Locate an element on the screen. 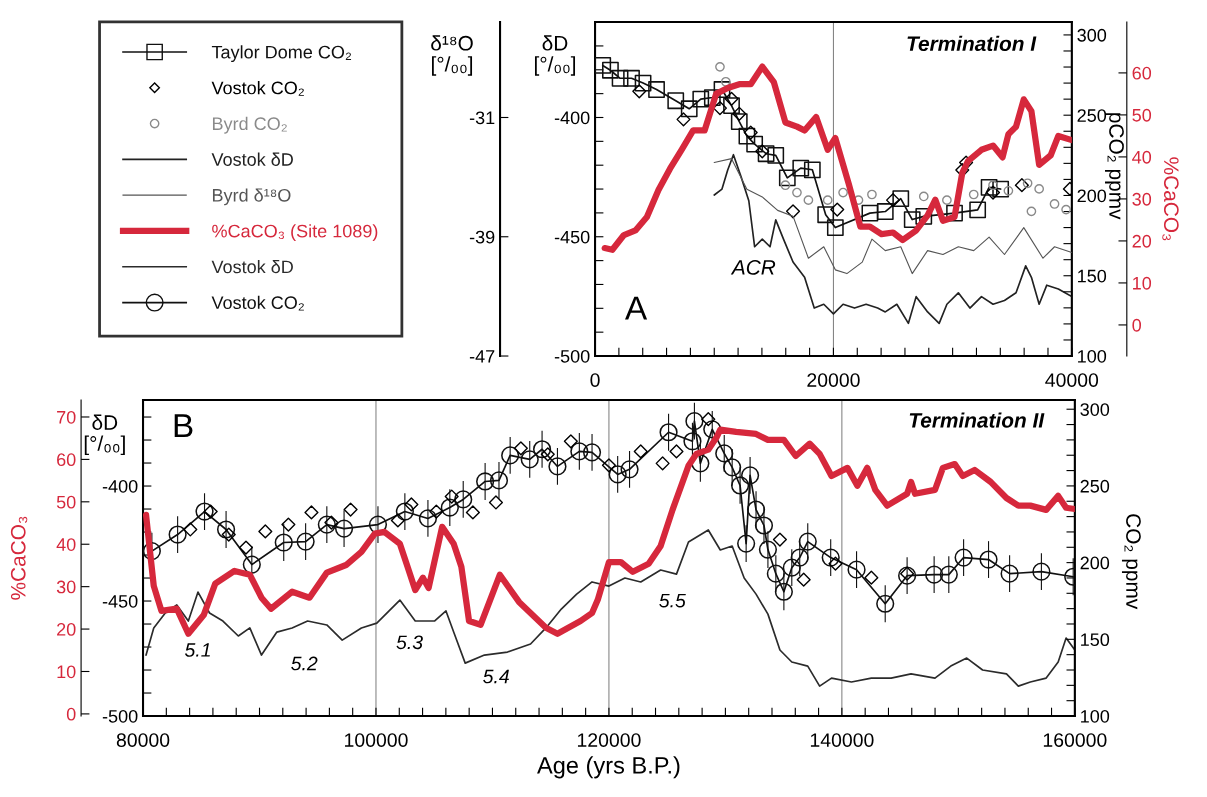 The image size is (1207, 797). x-tick-label: 140000 is located at coordinates (842, 740).